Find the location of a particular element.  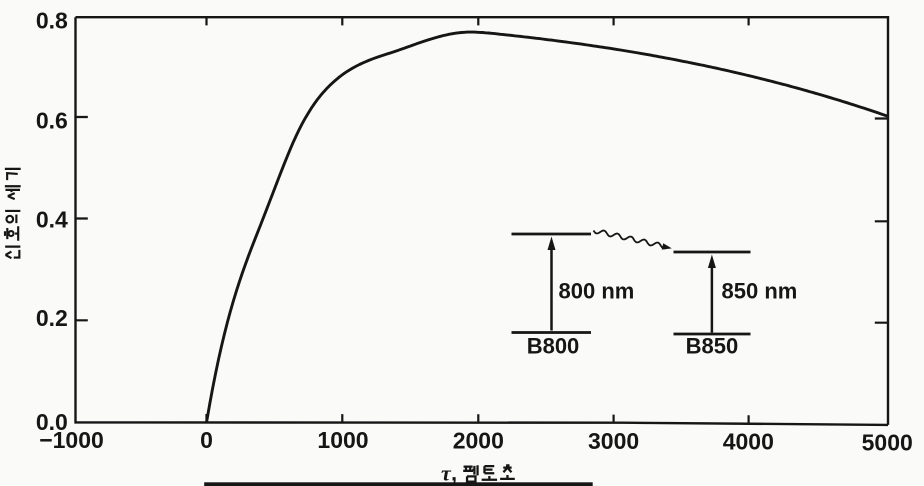

svg-text: 0.0 is located at coordinates (52, 422).